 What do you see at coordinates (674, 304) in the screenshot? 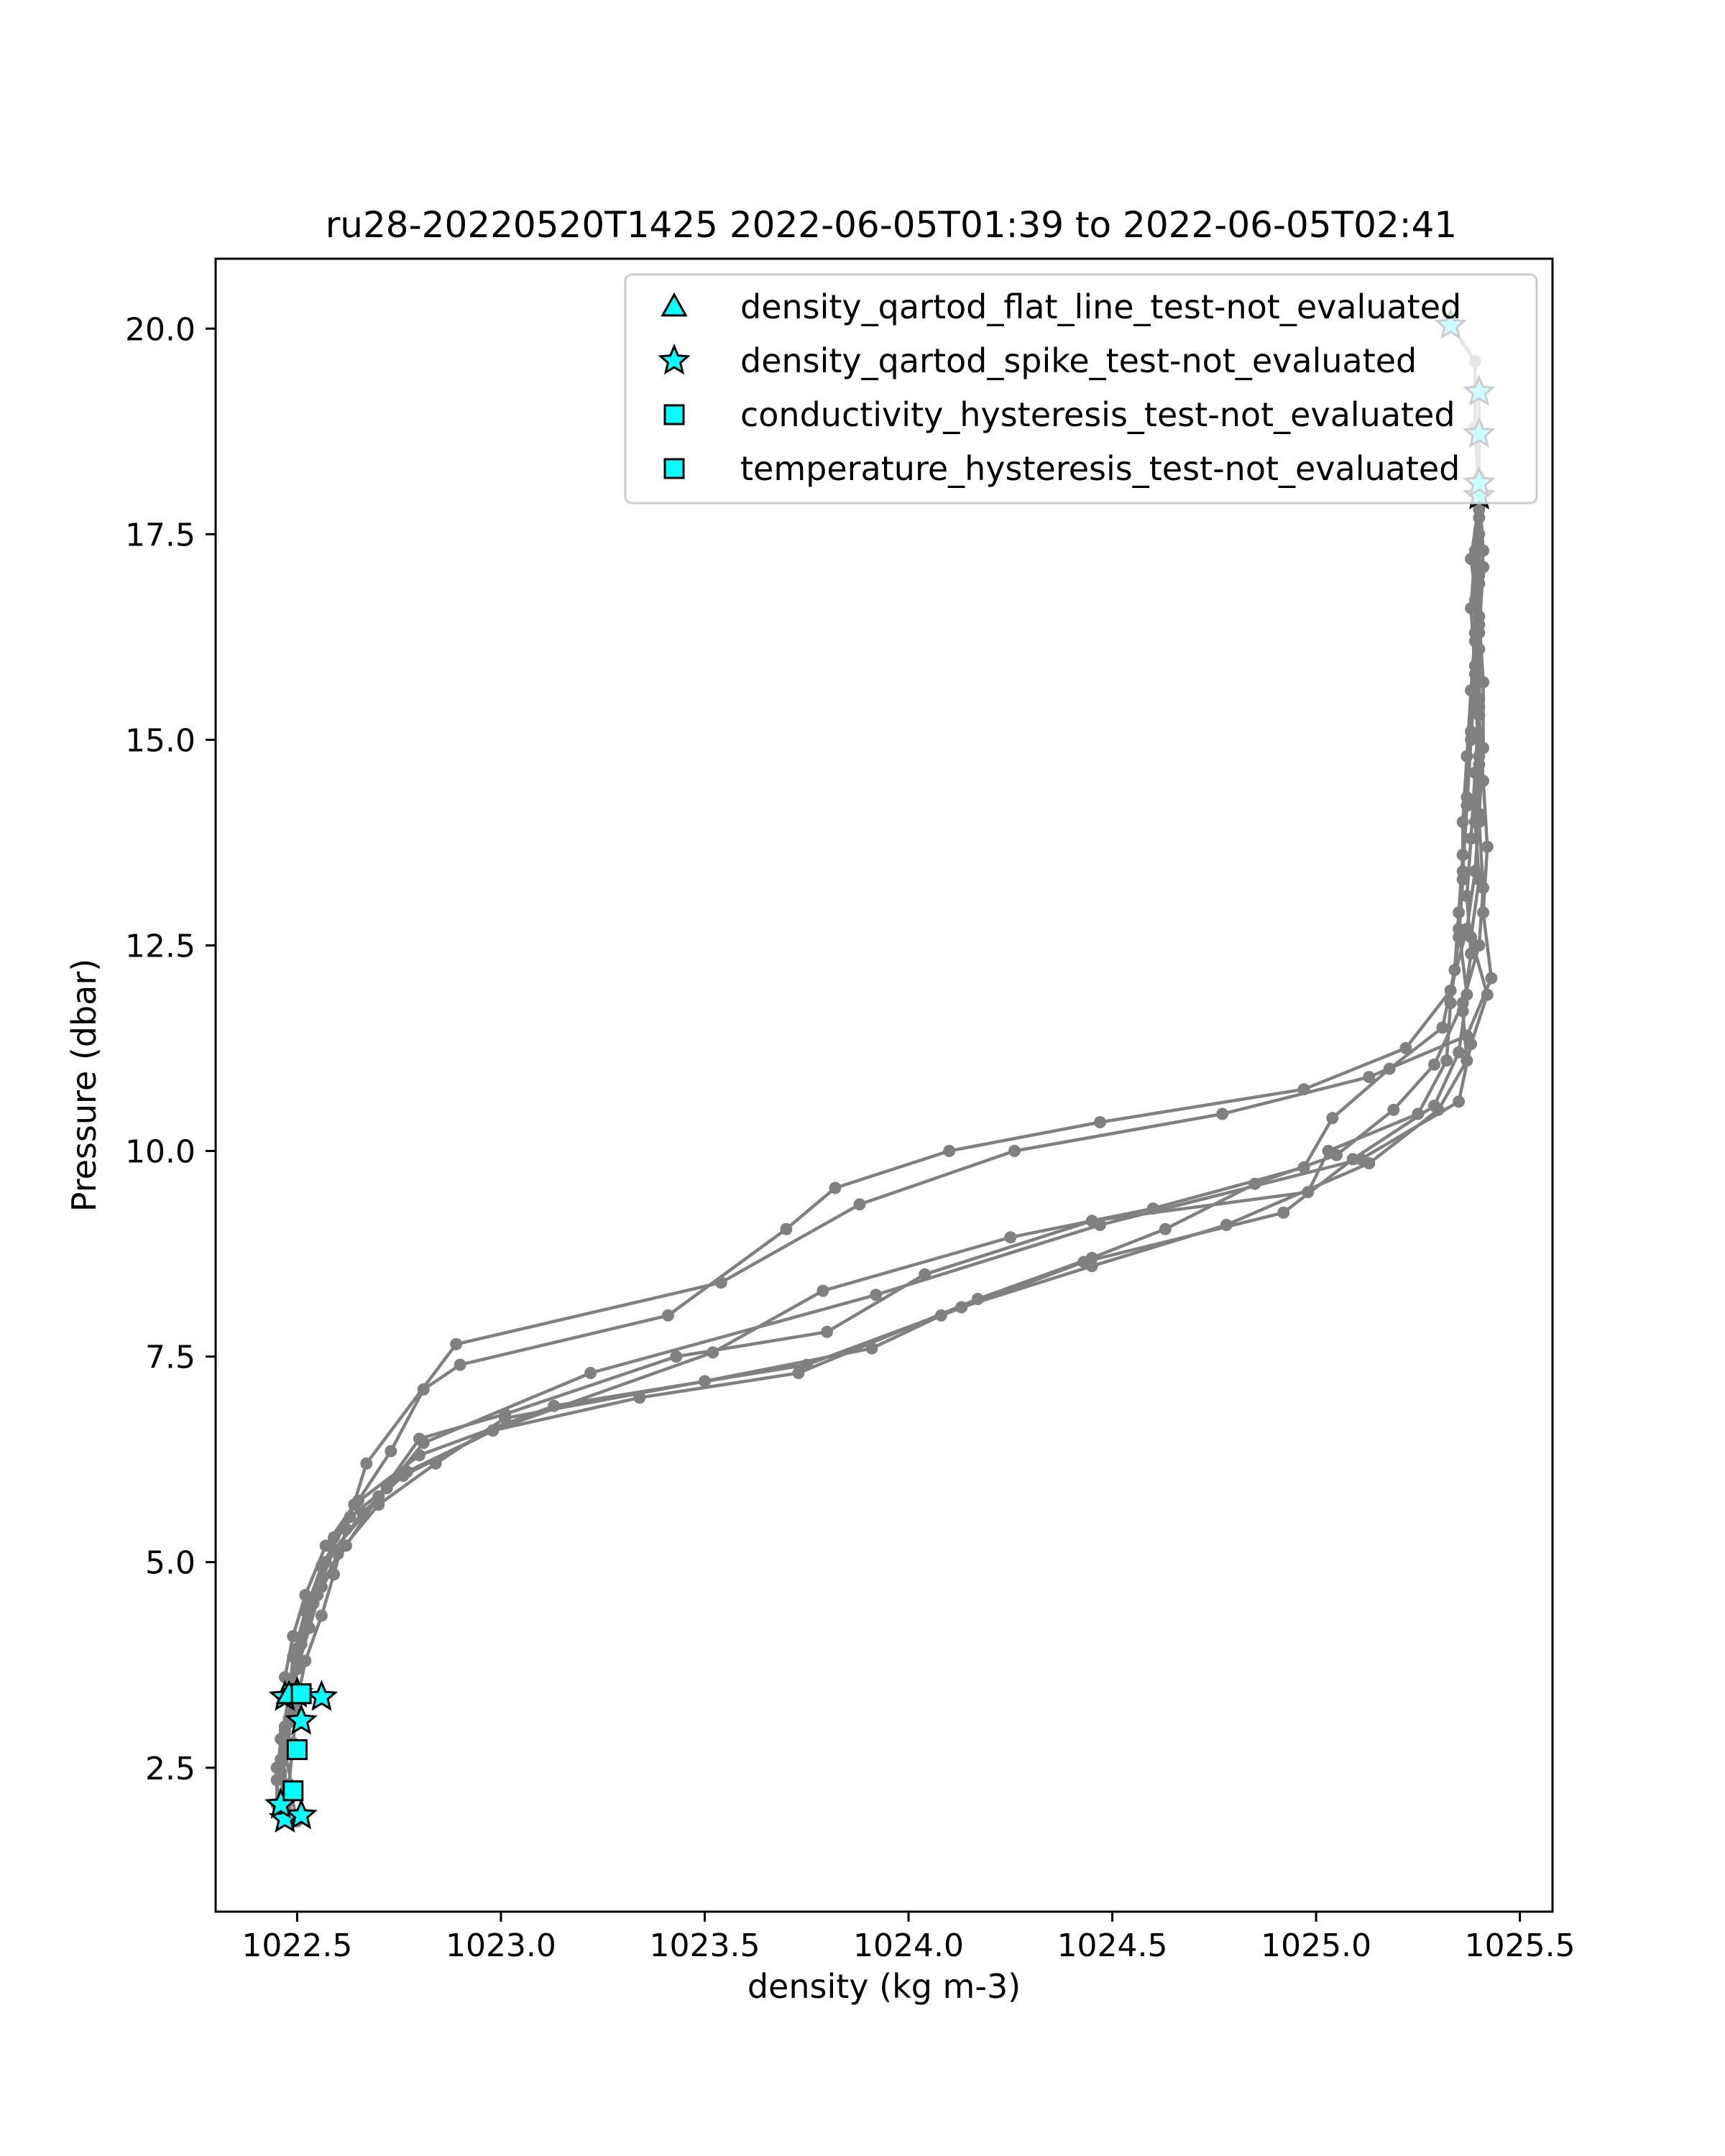
I see `legend-marker-triangle` at bounding box center [674, 304].